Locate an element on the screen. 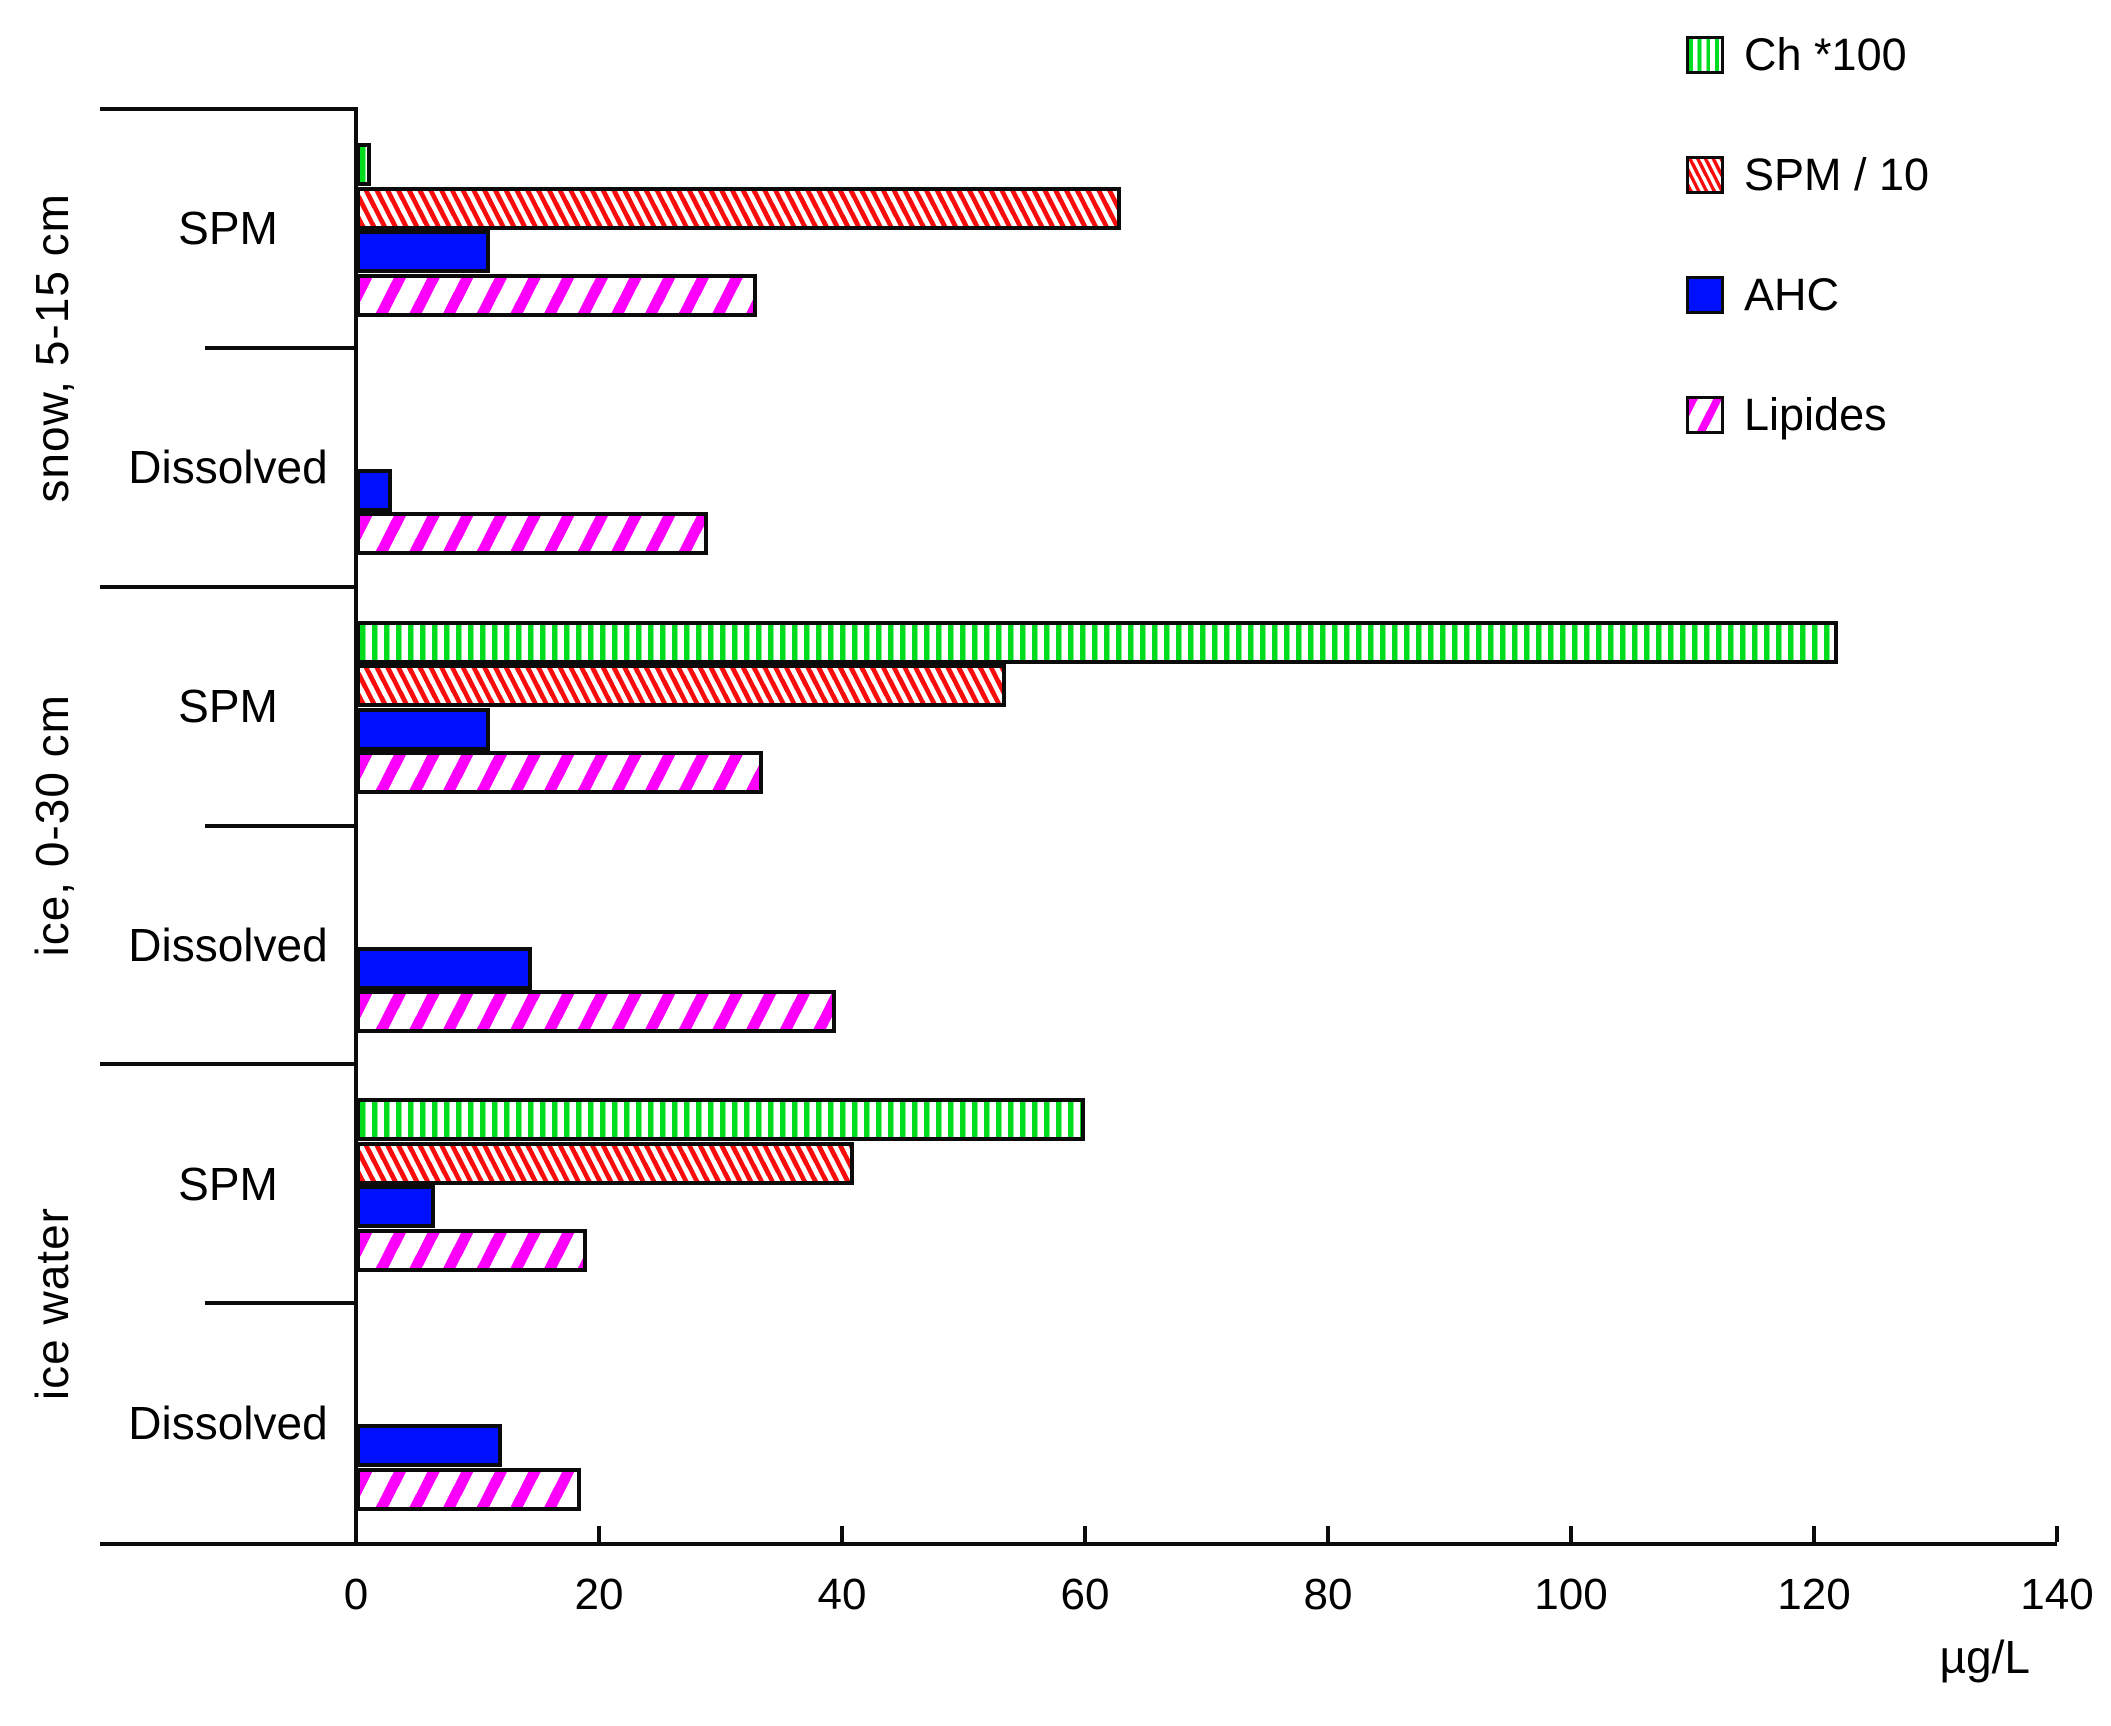 This screenshot has width=2111, height=1726. section-label: ice water is located at coordinates (52, 1303).